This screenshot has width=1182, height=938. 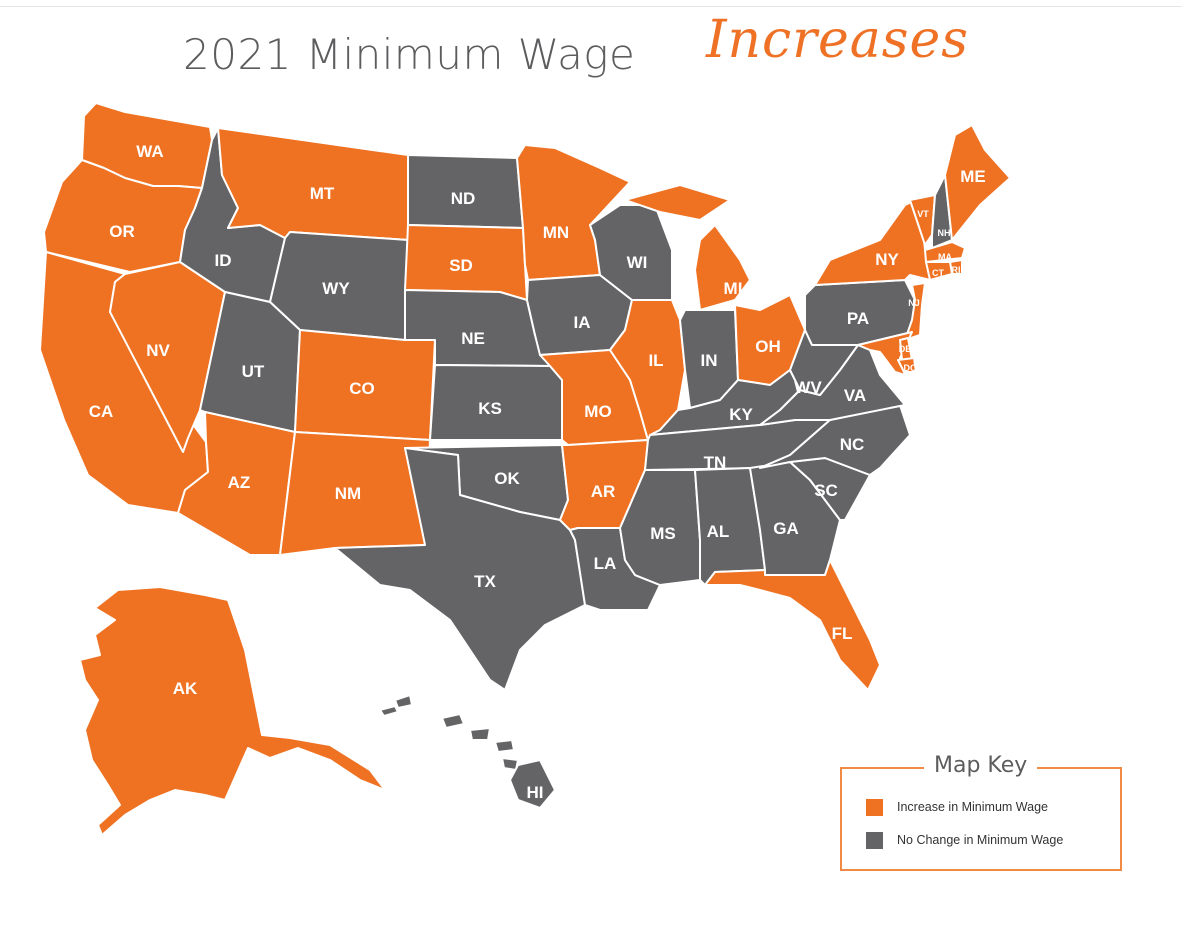 I want to click on state-label-ia: IA, so click(x=582, y=322).